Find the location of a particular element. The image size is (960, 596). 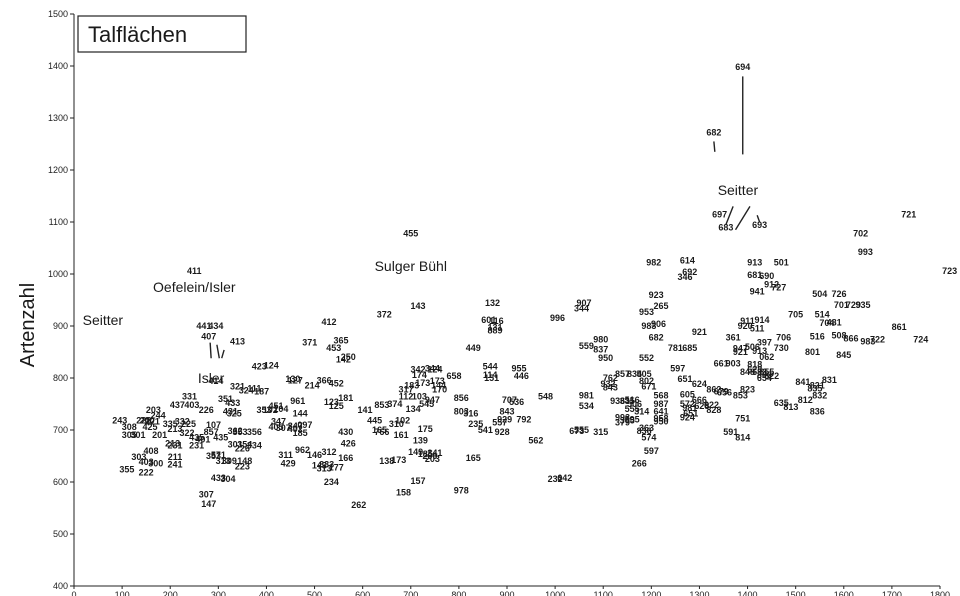

point-label: 813 is located at coordinates (790, 407).